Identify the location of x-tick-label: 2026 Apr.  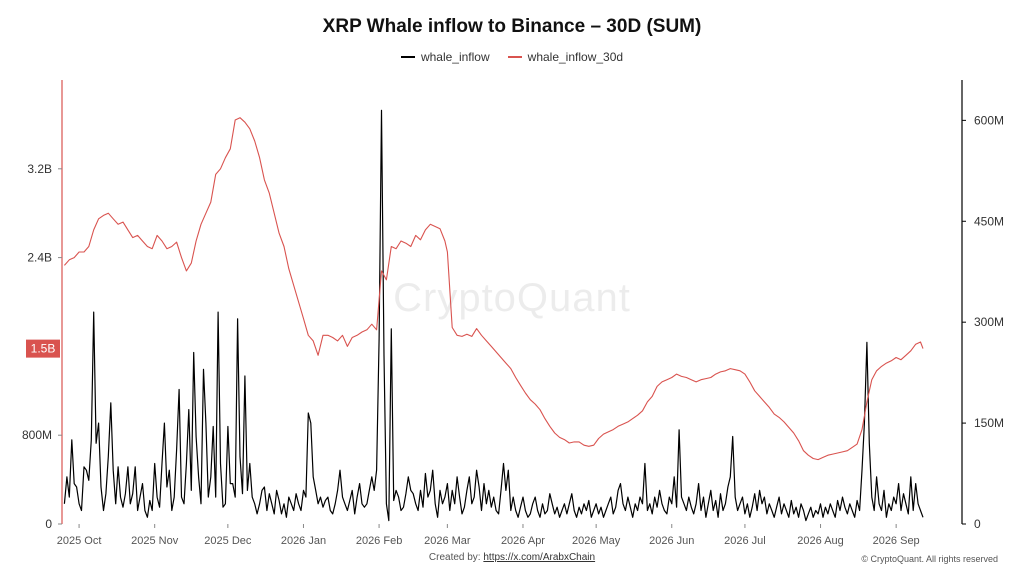
(523, 541).